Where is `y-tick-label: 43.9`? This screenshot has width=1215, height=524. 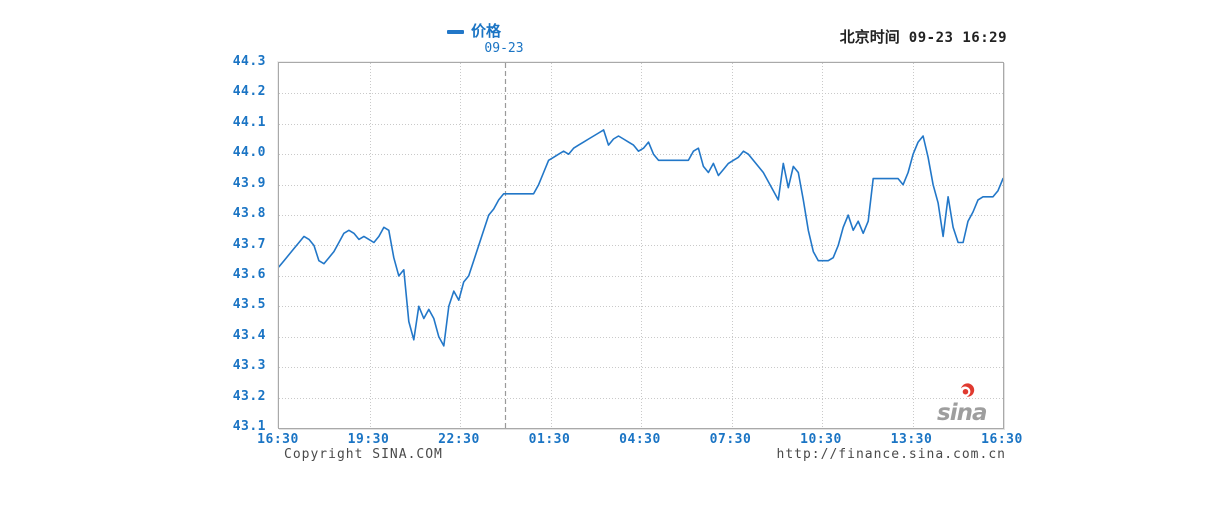
y-tick-label: 43.9 is located at coordinates (249, 183).